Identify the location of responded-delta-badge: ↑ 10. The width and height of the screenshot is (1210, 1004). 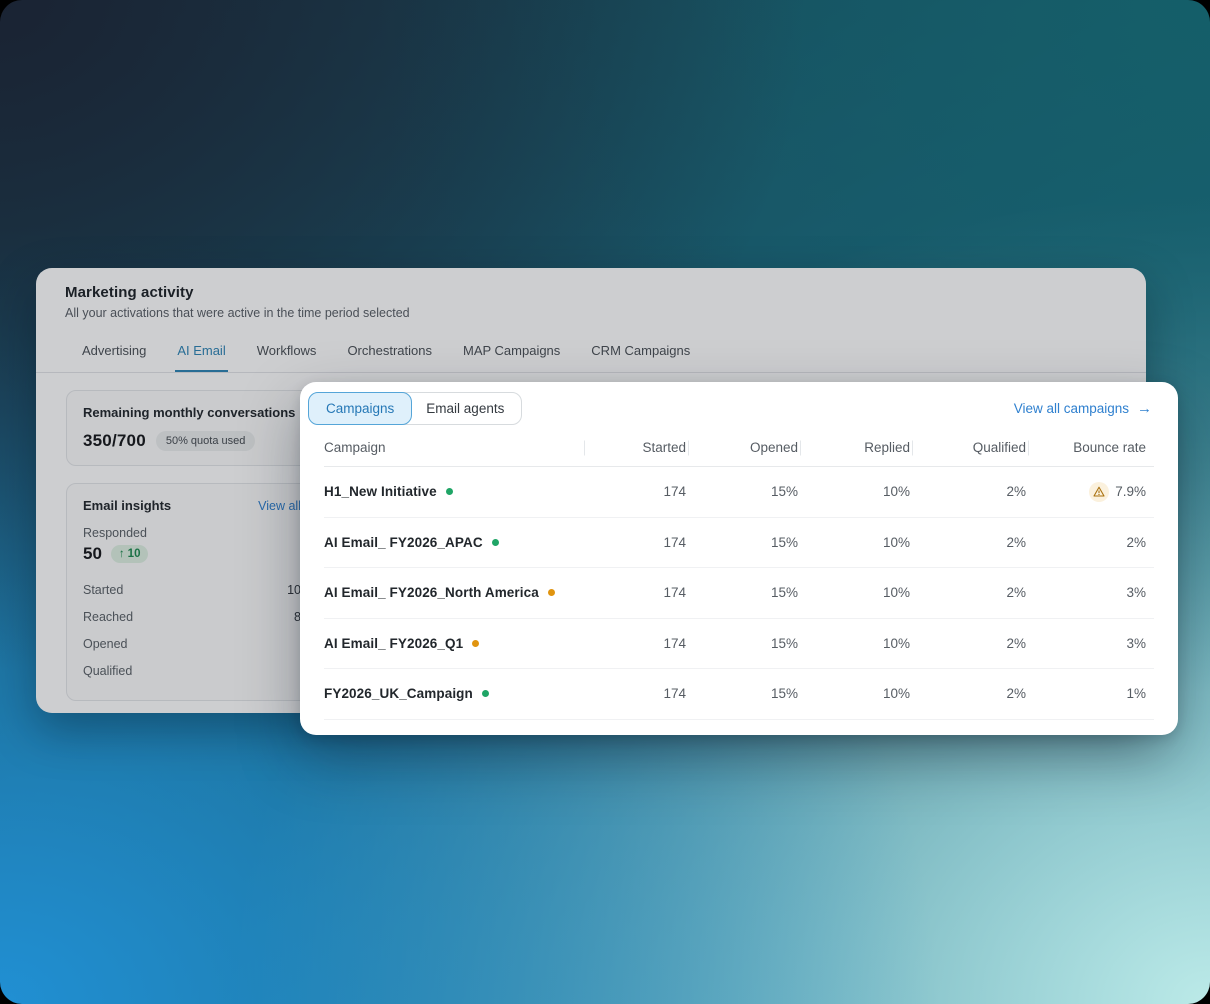
(129, 554).